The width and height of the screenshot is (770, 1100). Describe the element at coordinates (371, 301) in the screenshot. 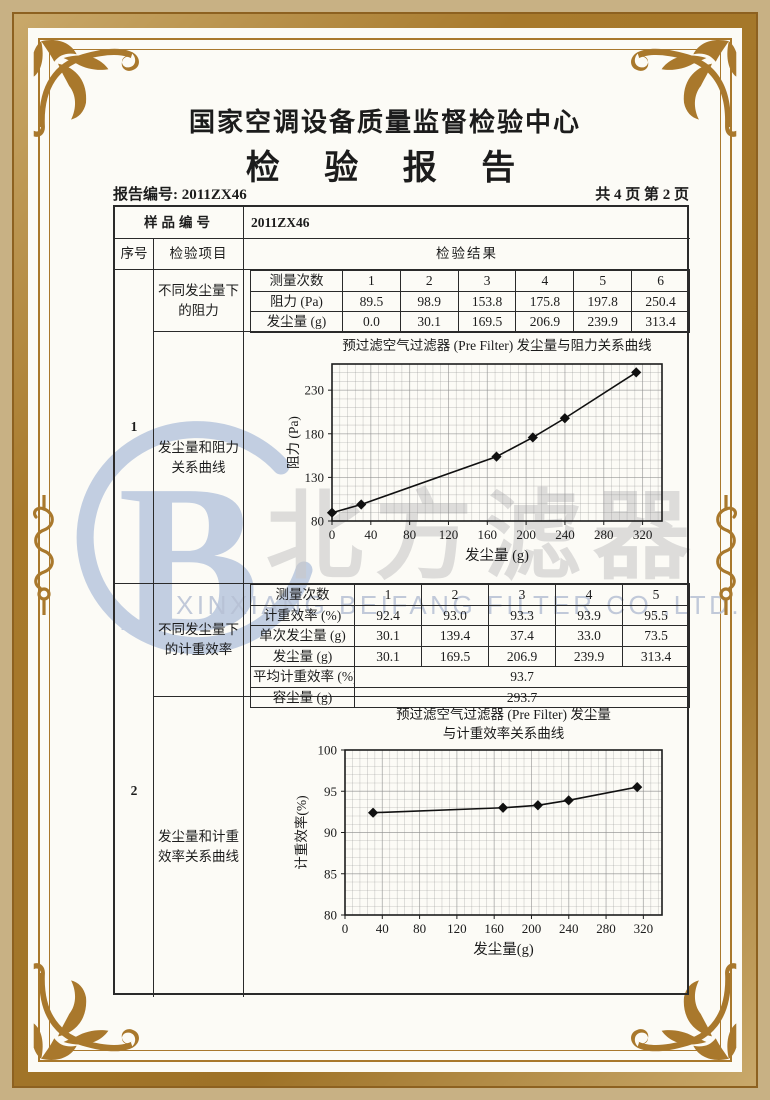

I see `measure-value: 89.5` at that location.